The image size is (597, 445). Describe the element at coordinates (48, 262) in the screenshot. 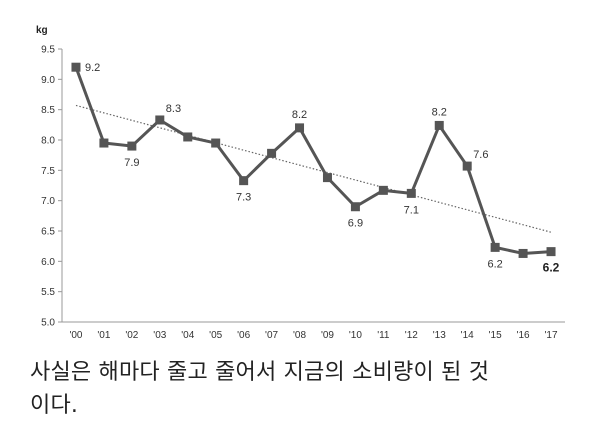

I see `y-tick-label: 6.0` at that location.